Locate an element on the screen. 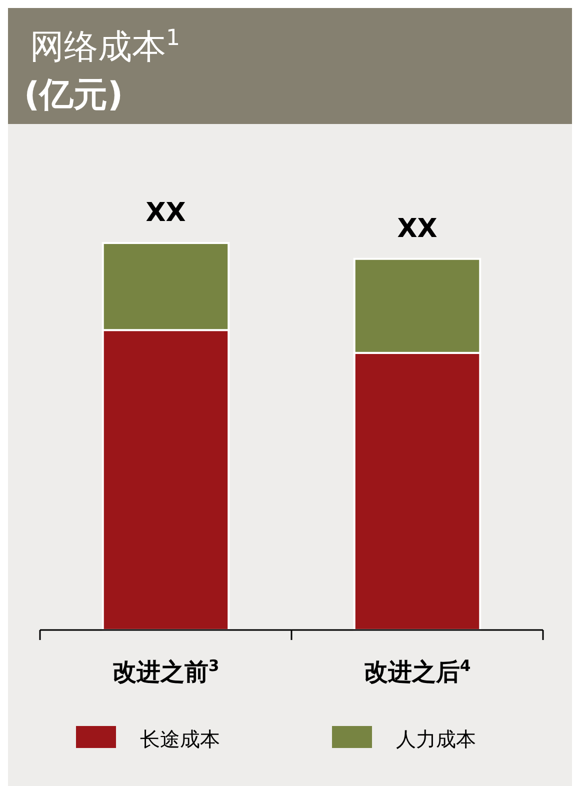  legend-label: 长途成本 is located at coordinates (180, 739).